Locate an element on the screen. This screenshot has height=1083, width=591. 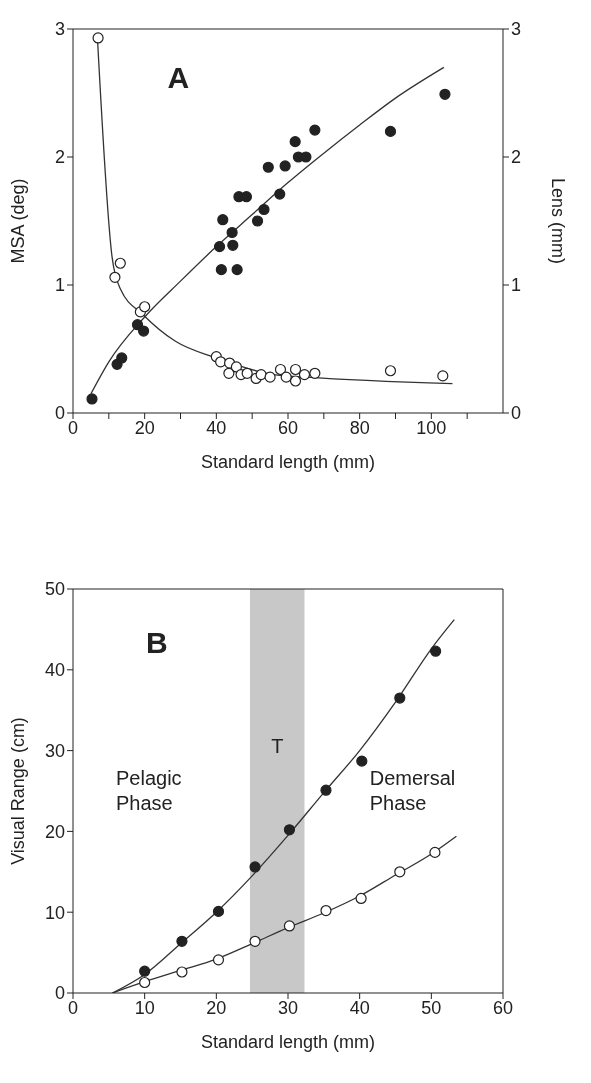
y-tick-label: 10 is located at coordinates (54, 912).